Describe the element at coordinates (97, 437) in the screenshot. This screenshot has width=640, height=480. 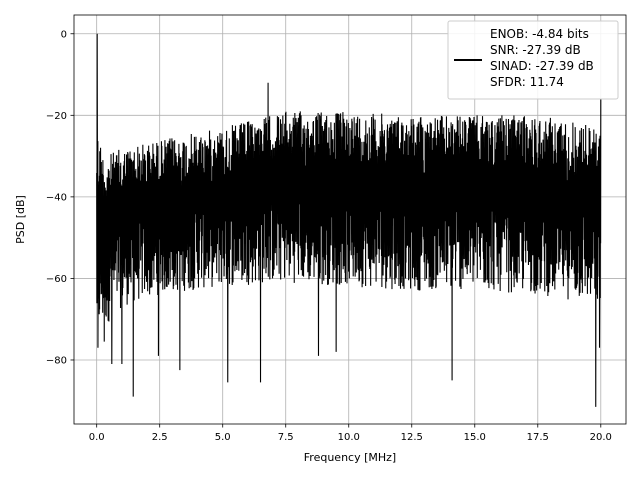
I see `x-tick-label: 0.0` at that location.